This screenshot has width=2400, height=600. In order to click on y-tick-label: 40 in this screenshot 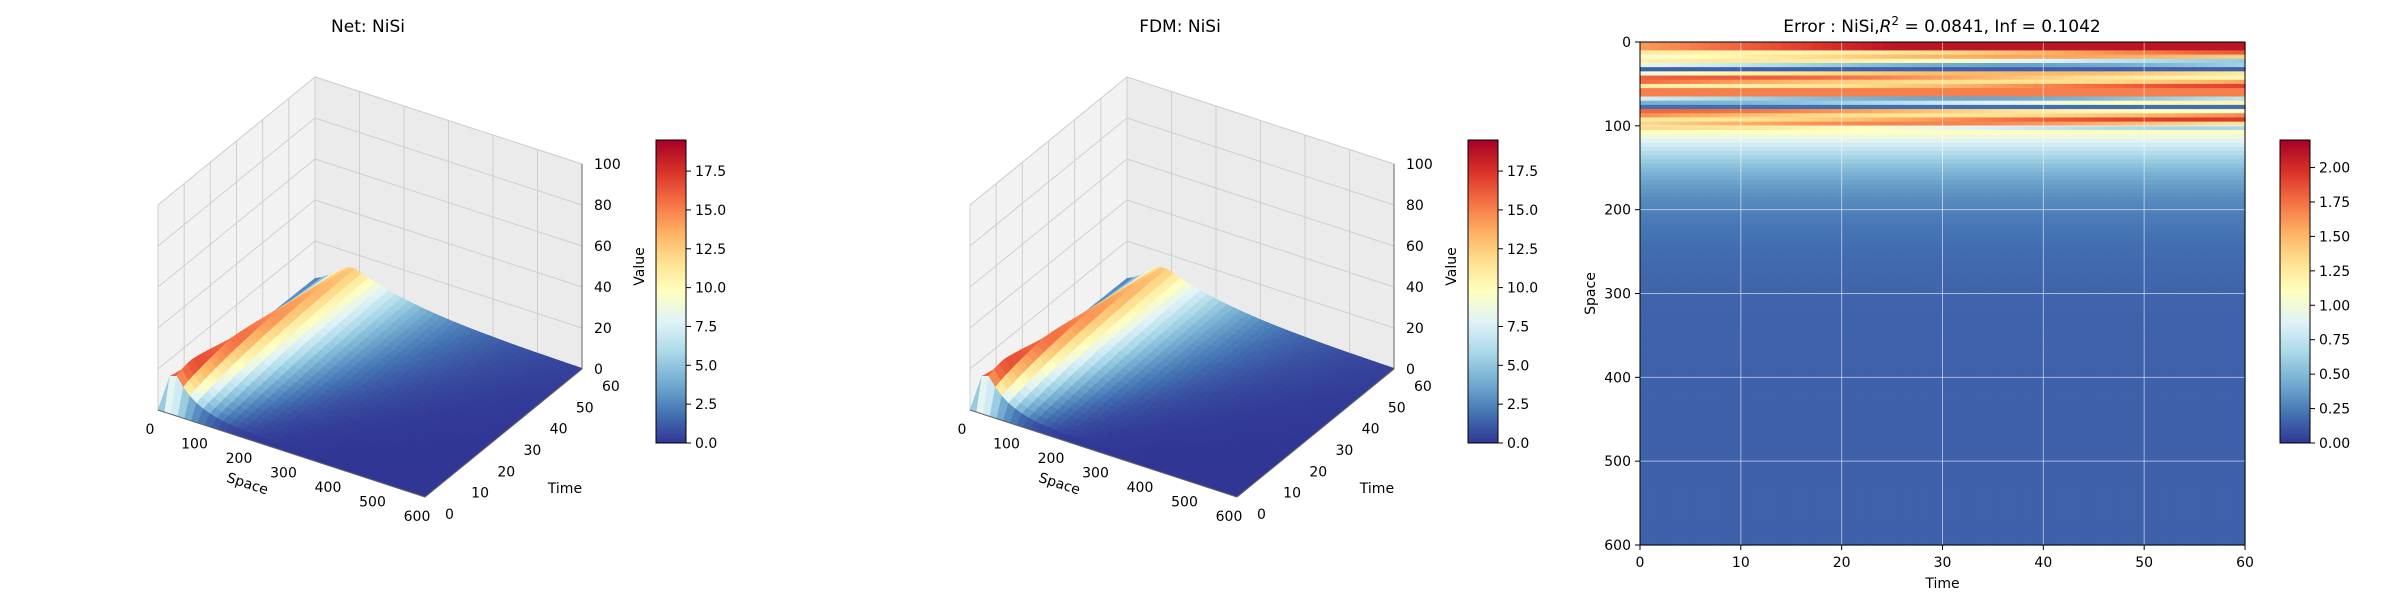, I will do `click(559, 430)`.